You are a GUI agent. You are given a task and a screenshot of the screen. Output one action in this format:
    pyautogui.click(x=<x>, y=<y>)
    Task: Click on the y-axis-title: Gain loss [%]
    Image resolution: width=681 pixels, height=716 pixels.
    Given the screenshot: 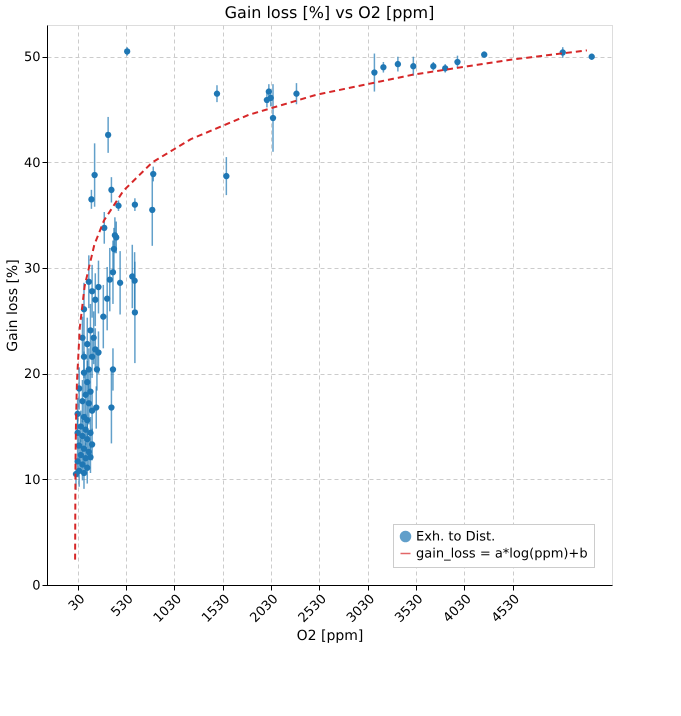 What is the action you would take?
    pyautogui.click(x=12, y=305)
    